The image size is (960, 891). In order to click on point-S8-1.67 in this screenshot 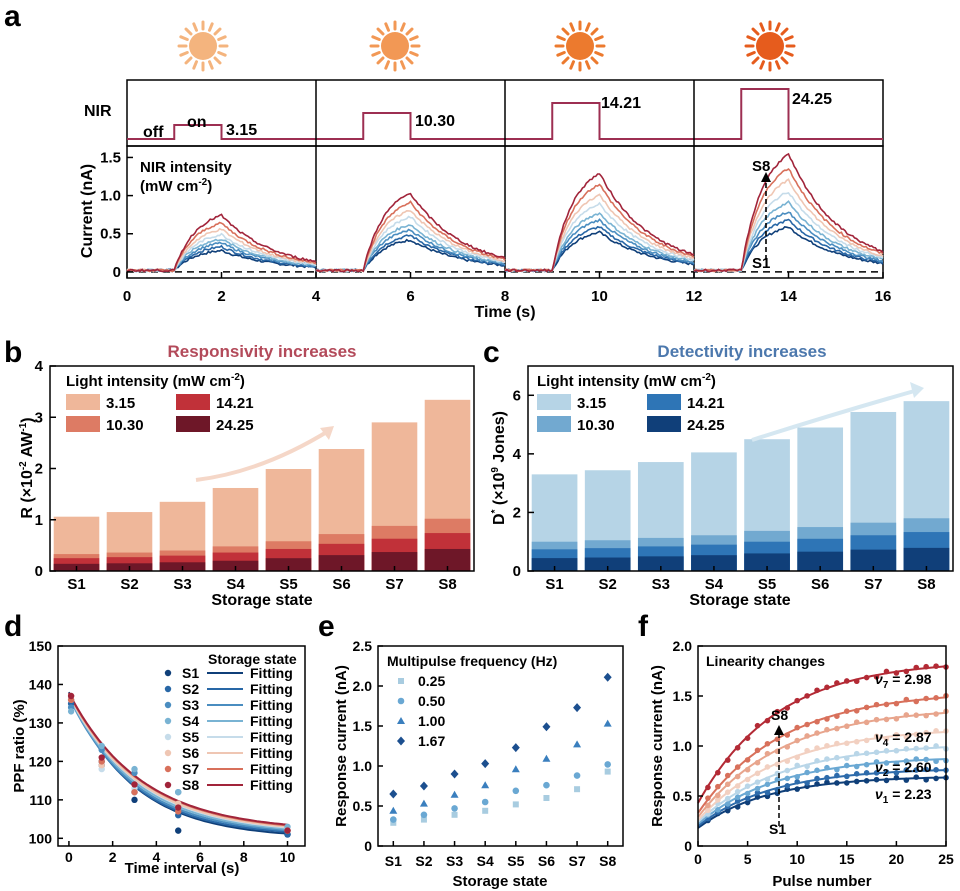, I will do `click(607, 677)`.